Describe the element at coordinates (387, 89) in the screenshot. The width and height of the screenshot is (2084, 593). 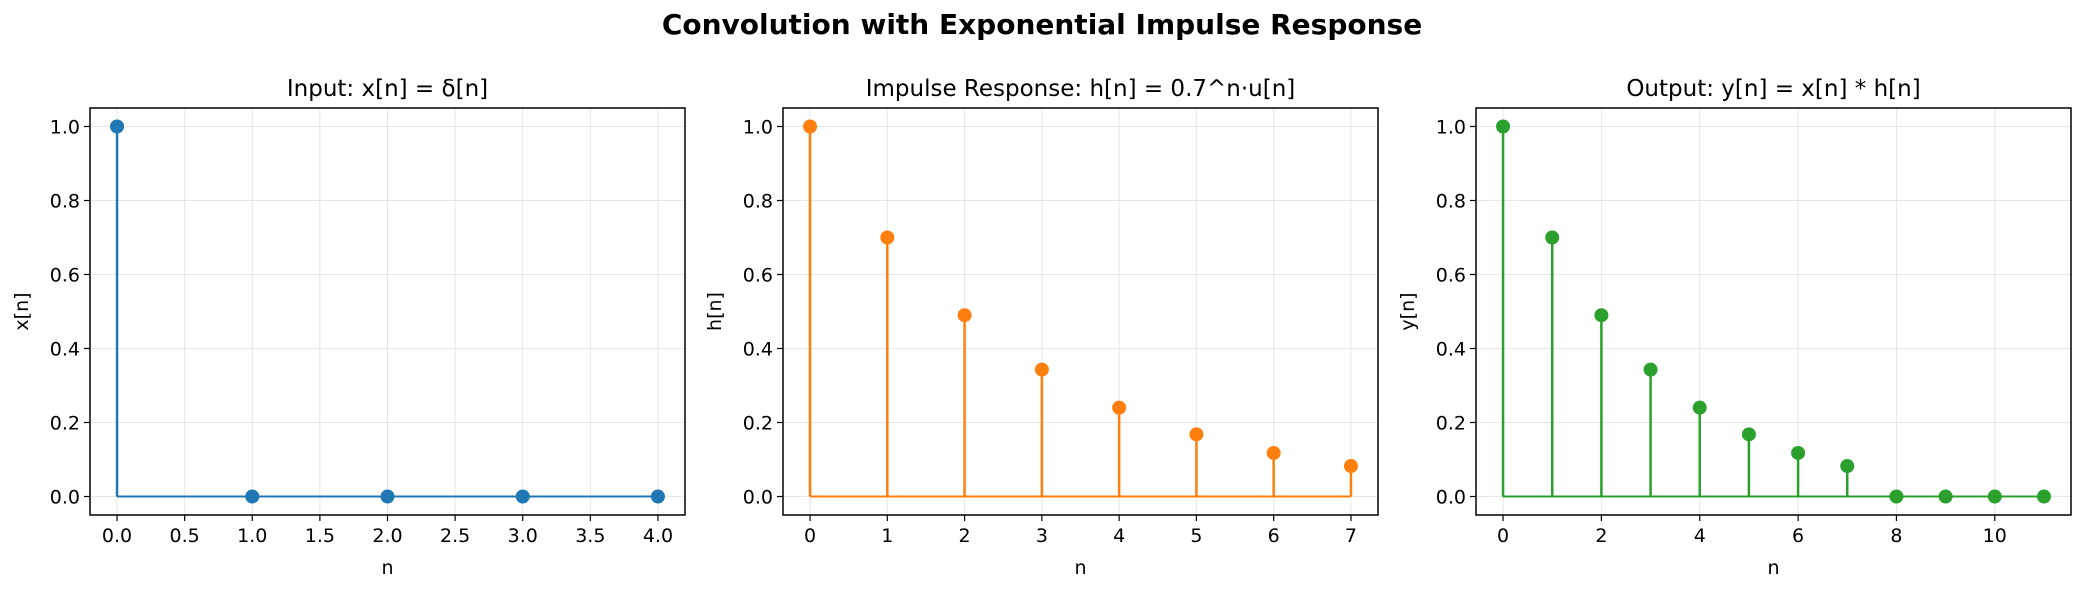
I see `subplot-title: Input: x[n] = δ[n]` at that location.